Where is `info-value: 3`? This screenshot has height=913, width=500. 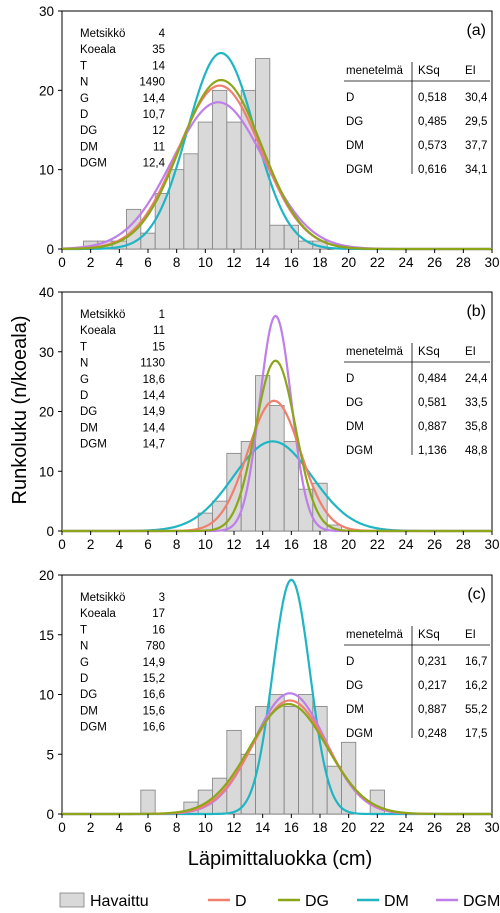 info-value: 3 is located at coordinates (162, 598).